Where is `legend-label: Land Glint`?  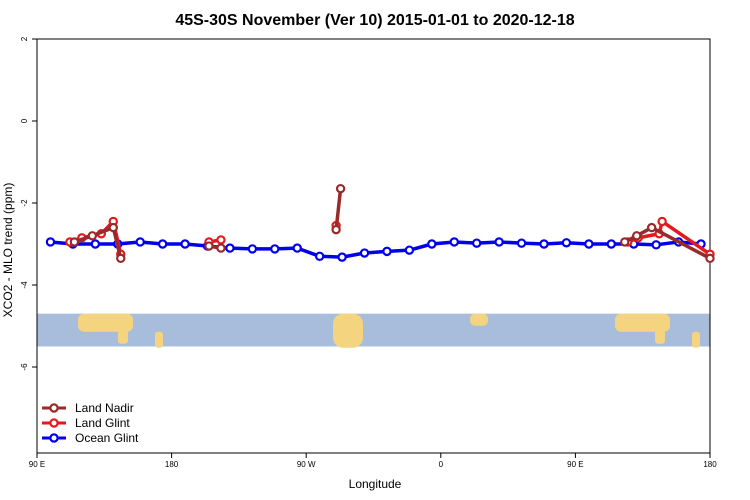
legend-label: Land Glint is located at coordinates (102, 423).